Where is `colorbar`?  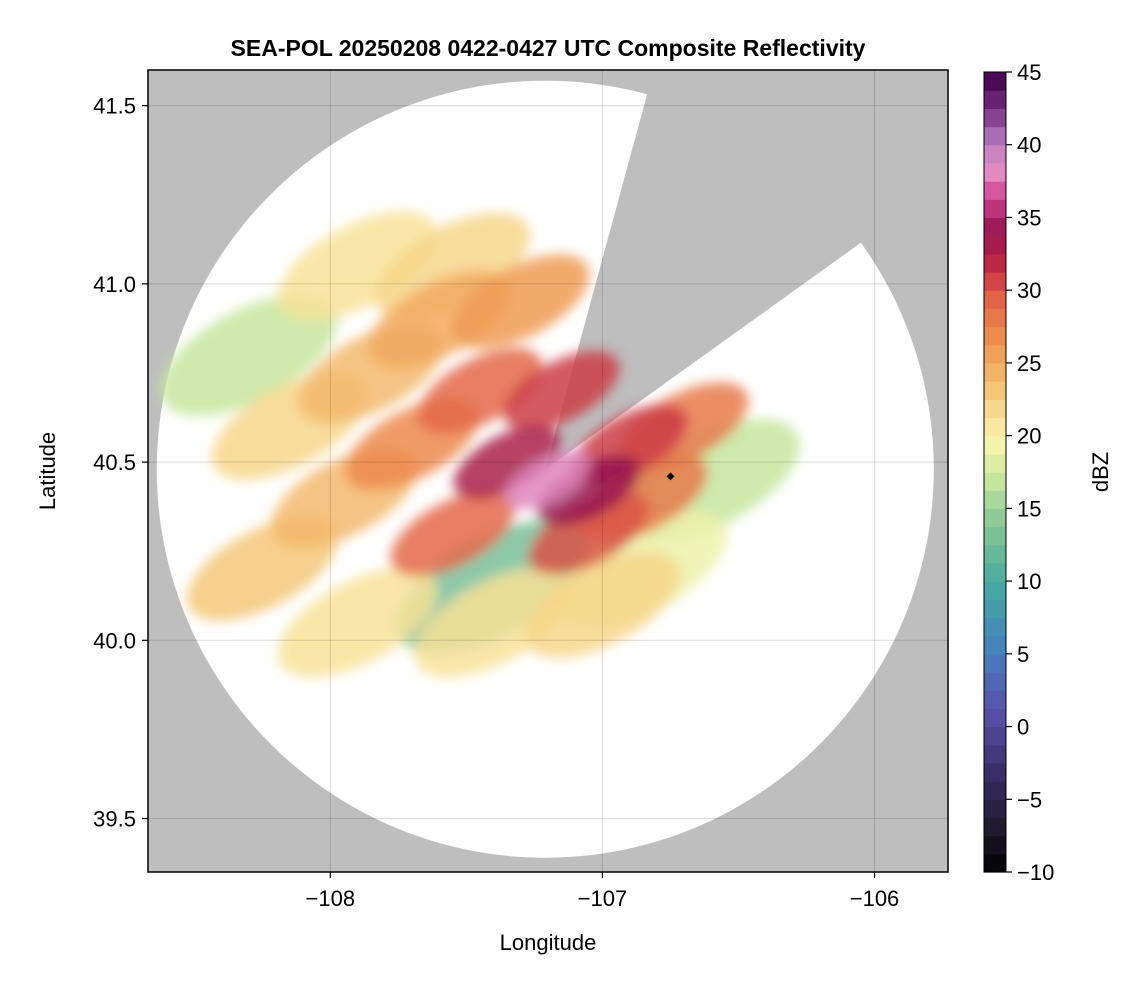 colorbar is located at coordinates (995, 472).